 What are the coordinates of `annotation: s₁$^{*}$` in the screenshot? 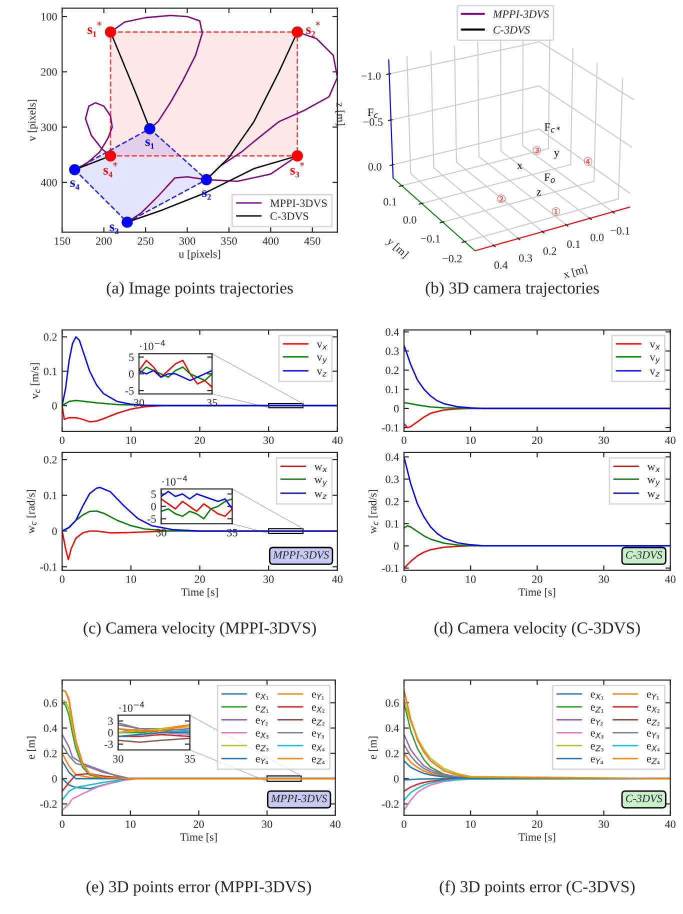 It's located at (95, 29).